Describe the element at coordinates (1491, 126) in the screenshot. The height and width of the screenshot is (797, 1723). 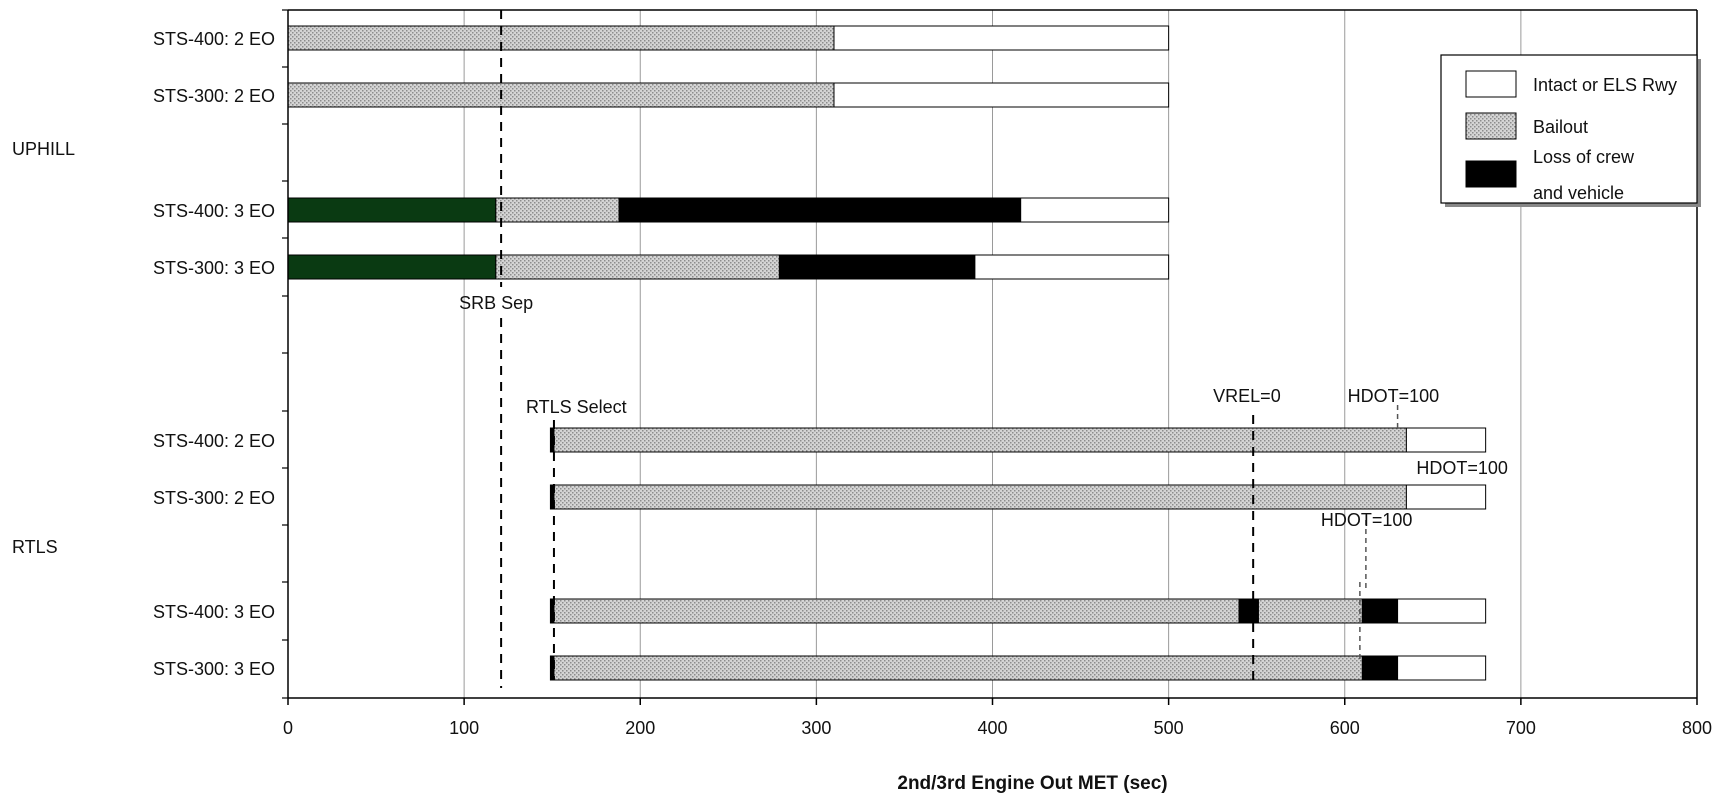
I see `legend-swatch-bailout` at that location.